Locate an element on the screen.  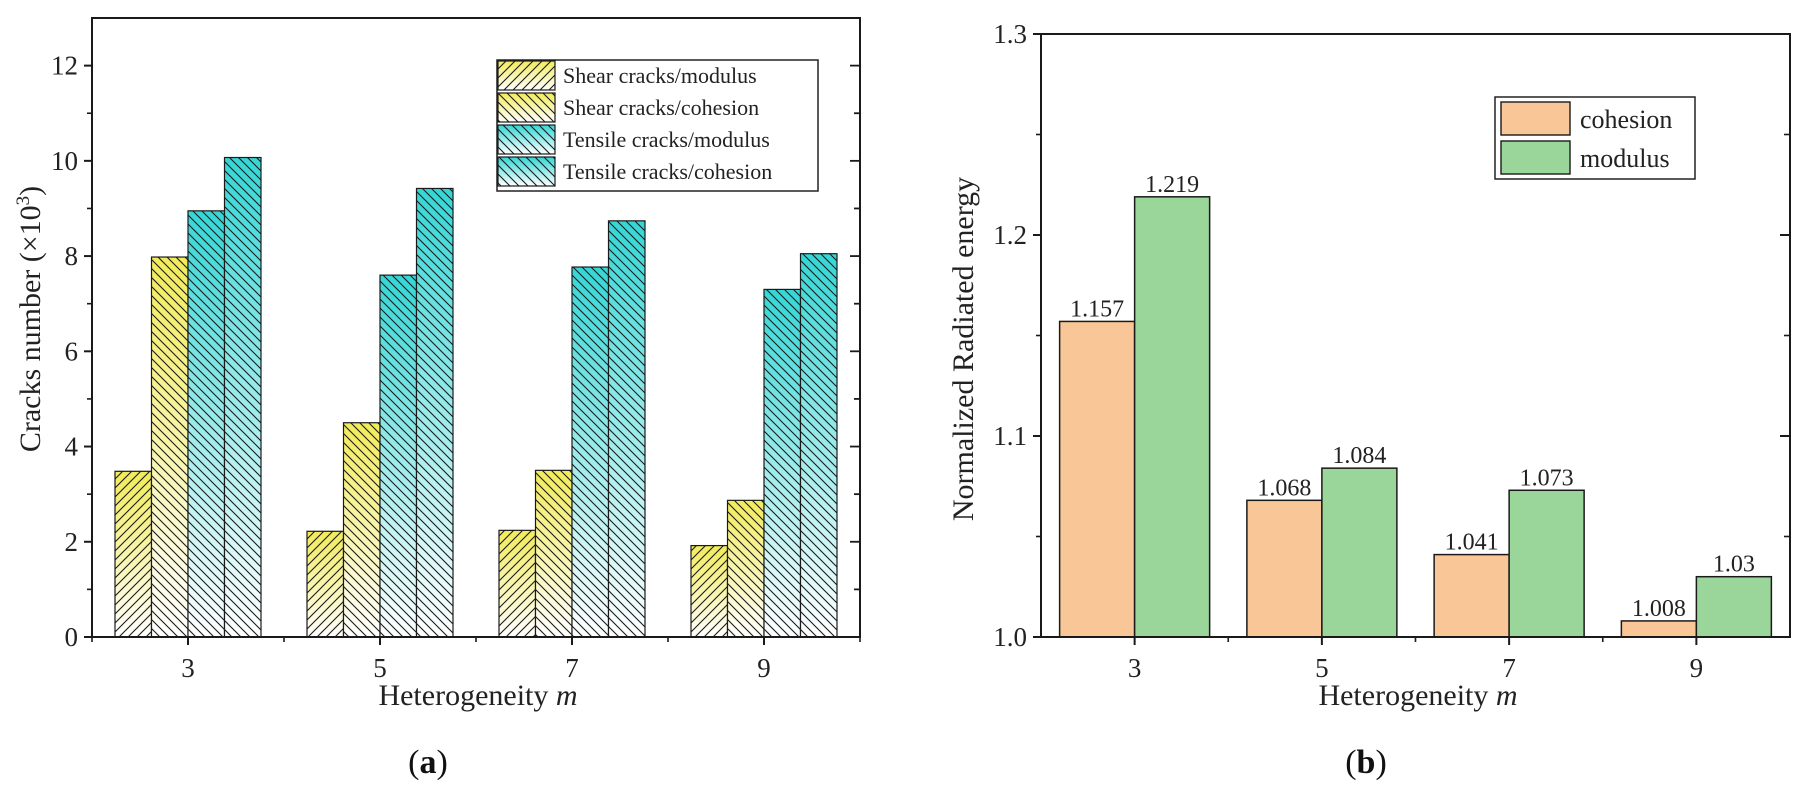
bar-a-shear-cracks-cohesion-m3 is located at coordinates (169, 447).